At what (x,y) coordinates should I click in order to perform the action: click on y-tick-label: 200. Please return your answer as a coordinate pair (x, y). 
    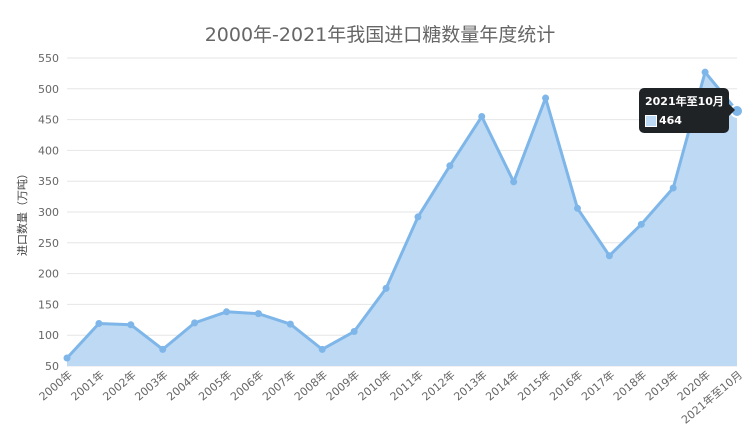
    Looking at the image, I should click on (48, 274).